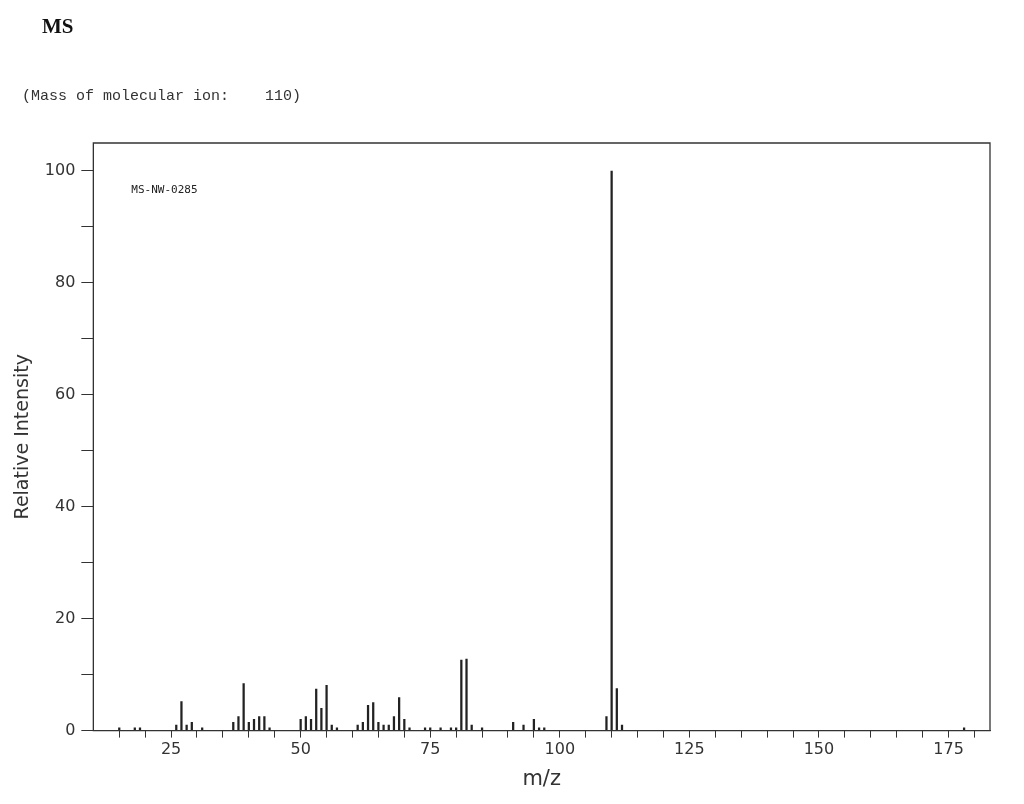 The image size is (1024, 804). What do you see at coordinates (65, 617) in the screenshot?
I see `y-tick-label: 20` at bounding box center [65, 617].